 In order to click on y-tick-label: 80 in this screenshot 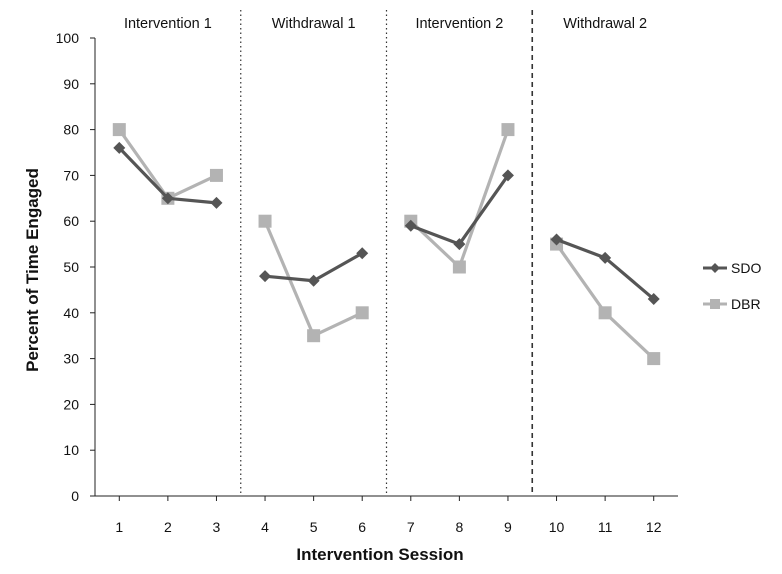, I will do `click(71, 130)`.